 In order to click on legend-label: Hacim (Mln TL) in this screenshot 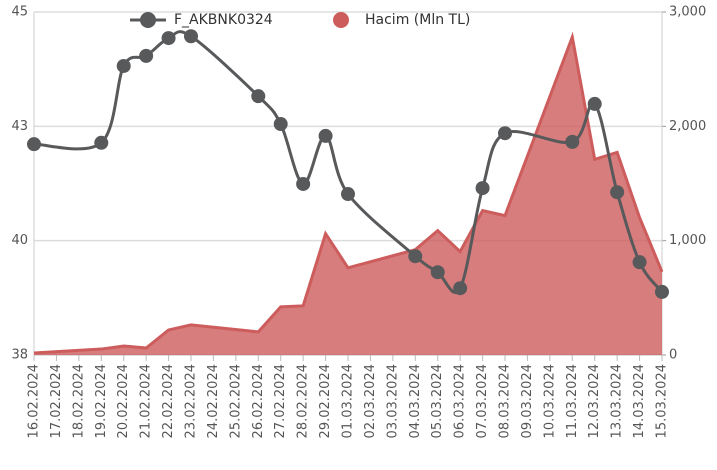, I will do `click(417, 20)`.